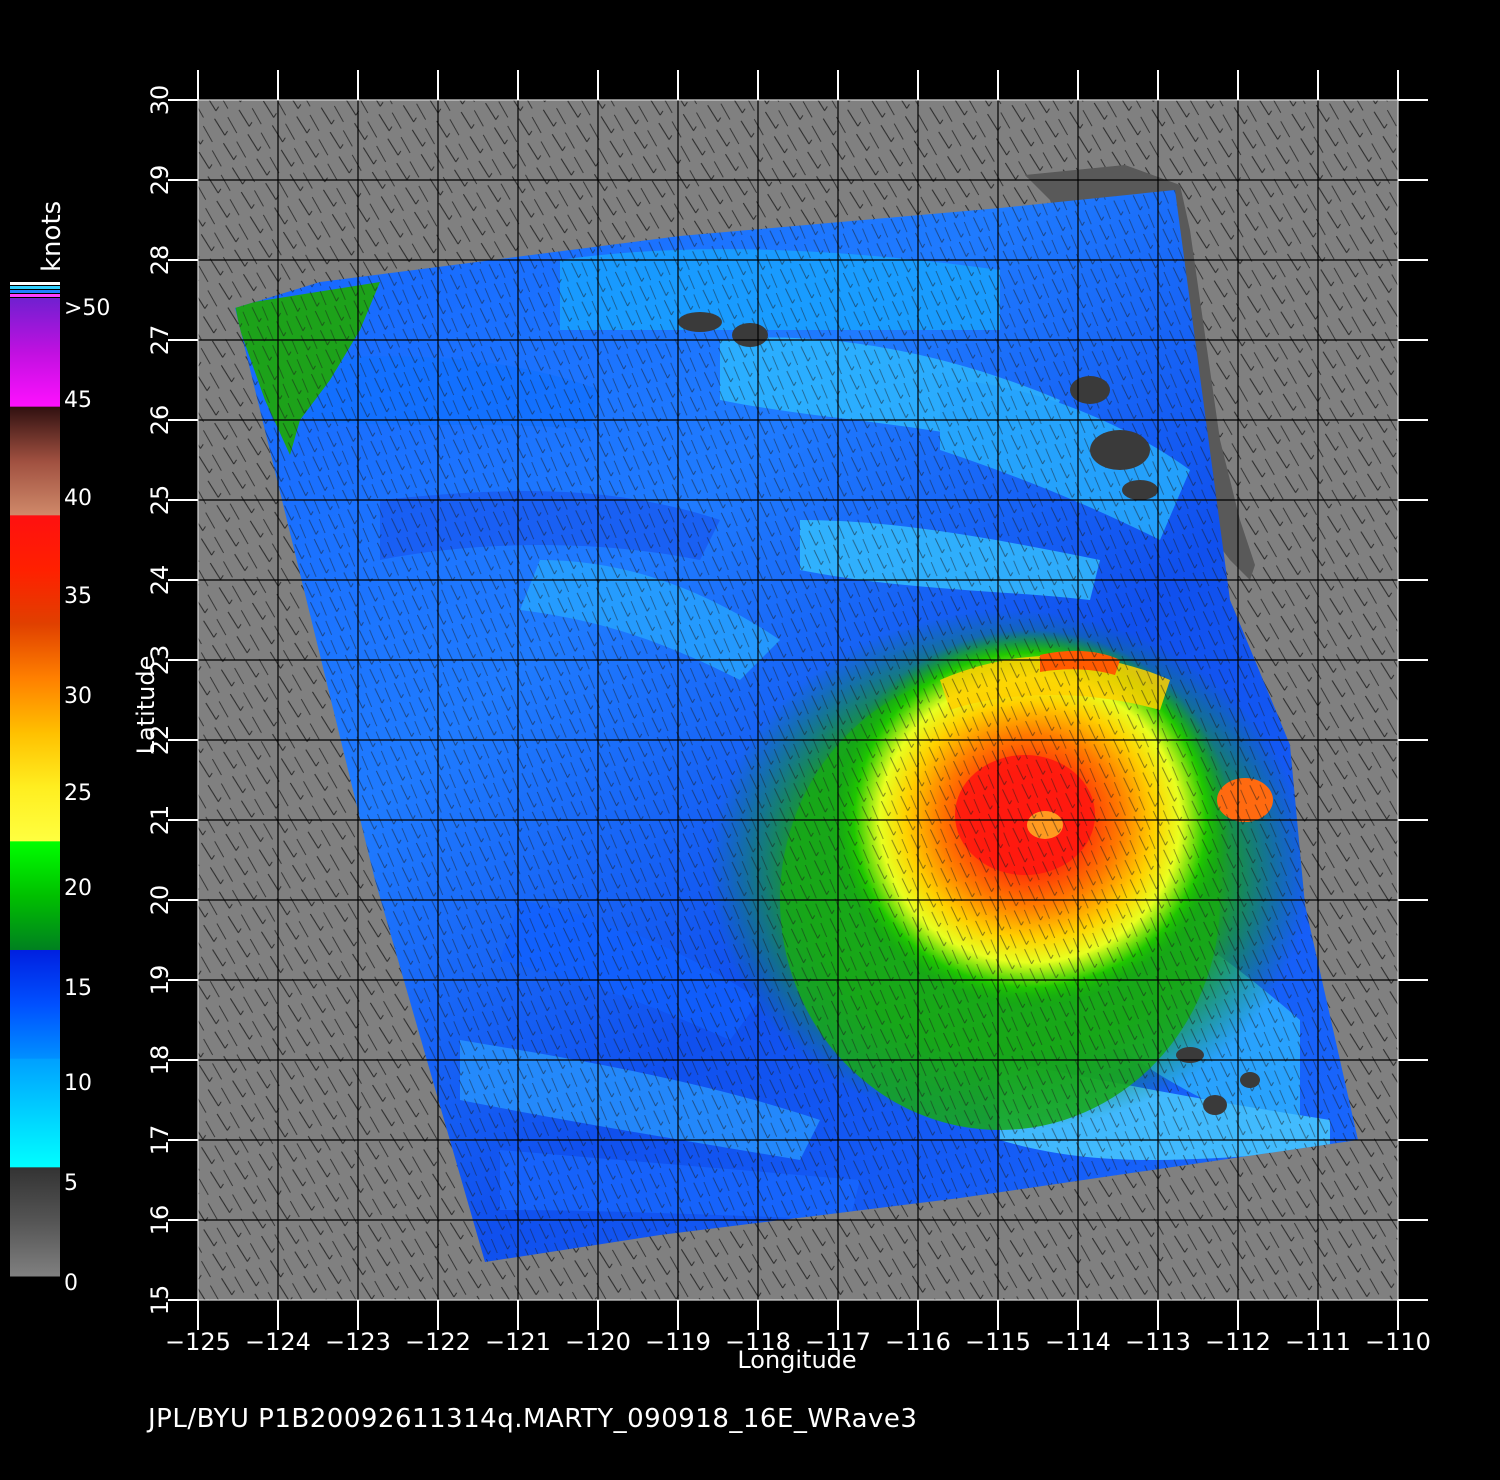 Image resolution: width=1500 pixels, height=1480 pixels. Describe the element at coordinates (278, 1342) in the screenshot. I see `x-tick-label: −124` at that location.